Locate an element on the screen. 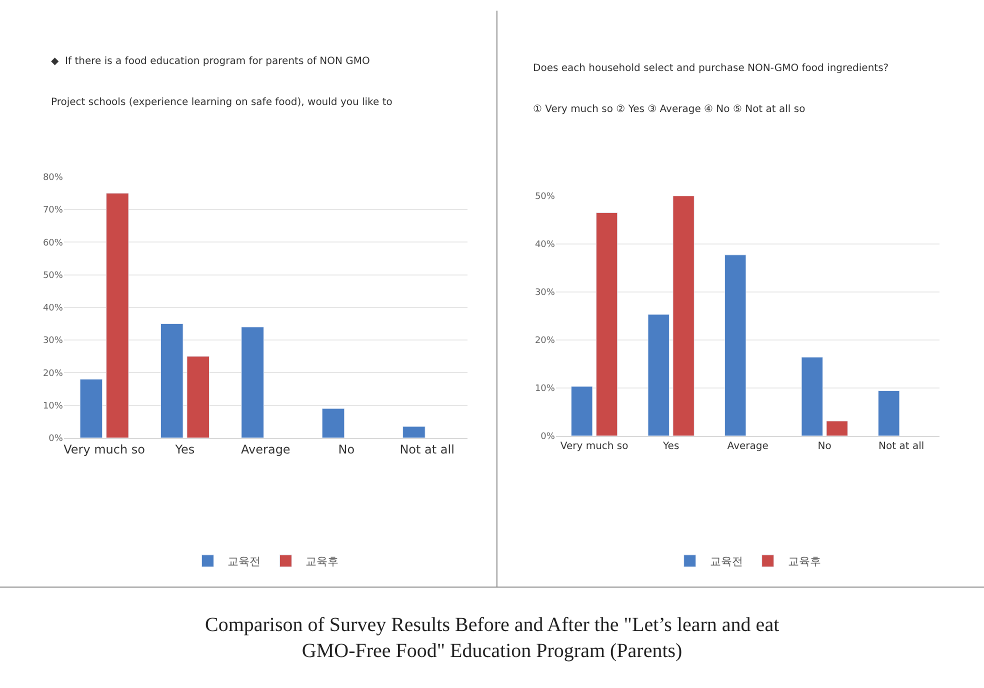 Image resolution: width=984 pixels, height=688 pixels. chart-title: Does each household select and purchase NON-GMO food ingredients? is located at coordinates (711, 68).